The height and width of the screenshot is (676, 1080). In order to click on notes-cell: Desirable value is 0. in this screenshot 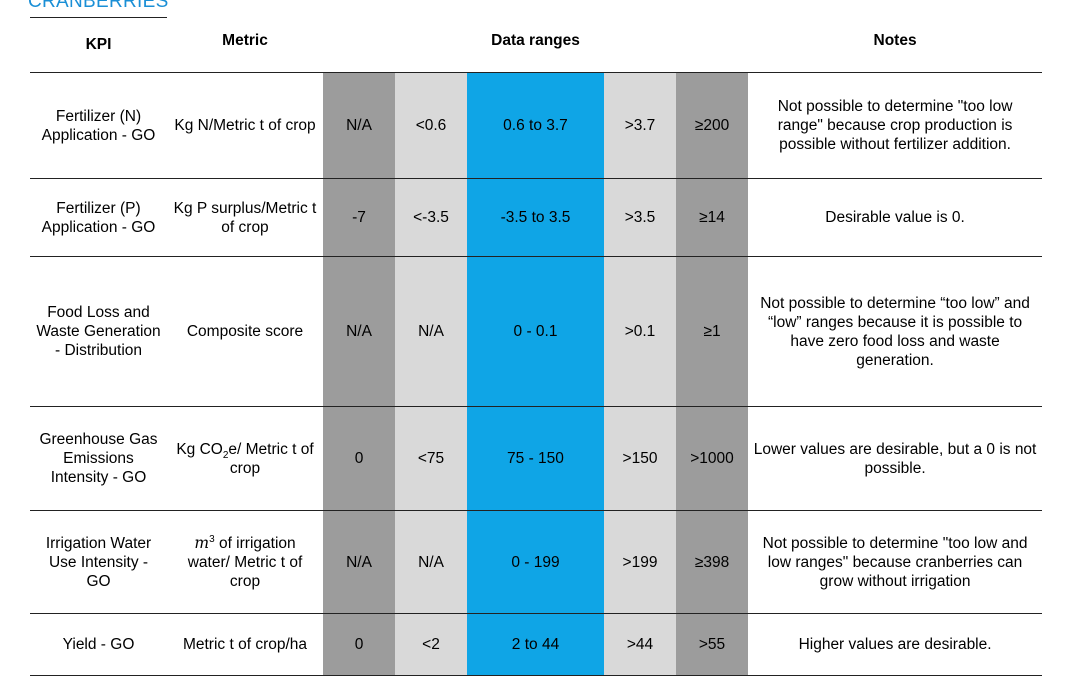, I will do `click(895, 217)`.